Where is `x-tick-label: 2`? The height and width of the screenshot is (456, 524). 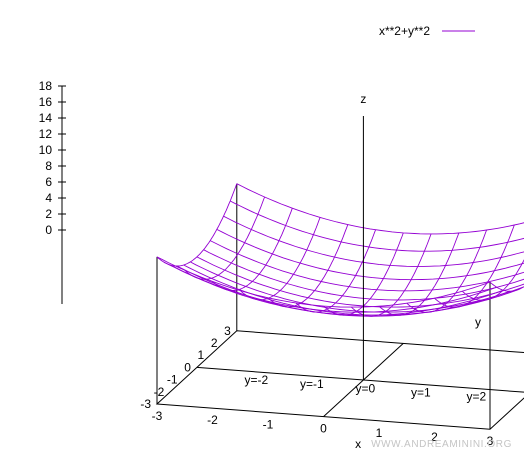
x-tick-label: 2 is located at coordinates (434, 437).